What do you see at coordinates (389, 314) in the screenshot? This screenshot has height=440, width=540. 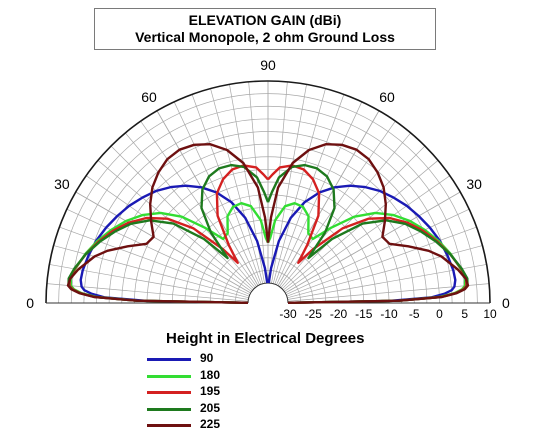 I see `radial-tick-label: -10` at bounding box center [389, 314].